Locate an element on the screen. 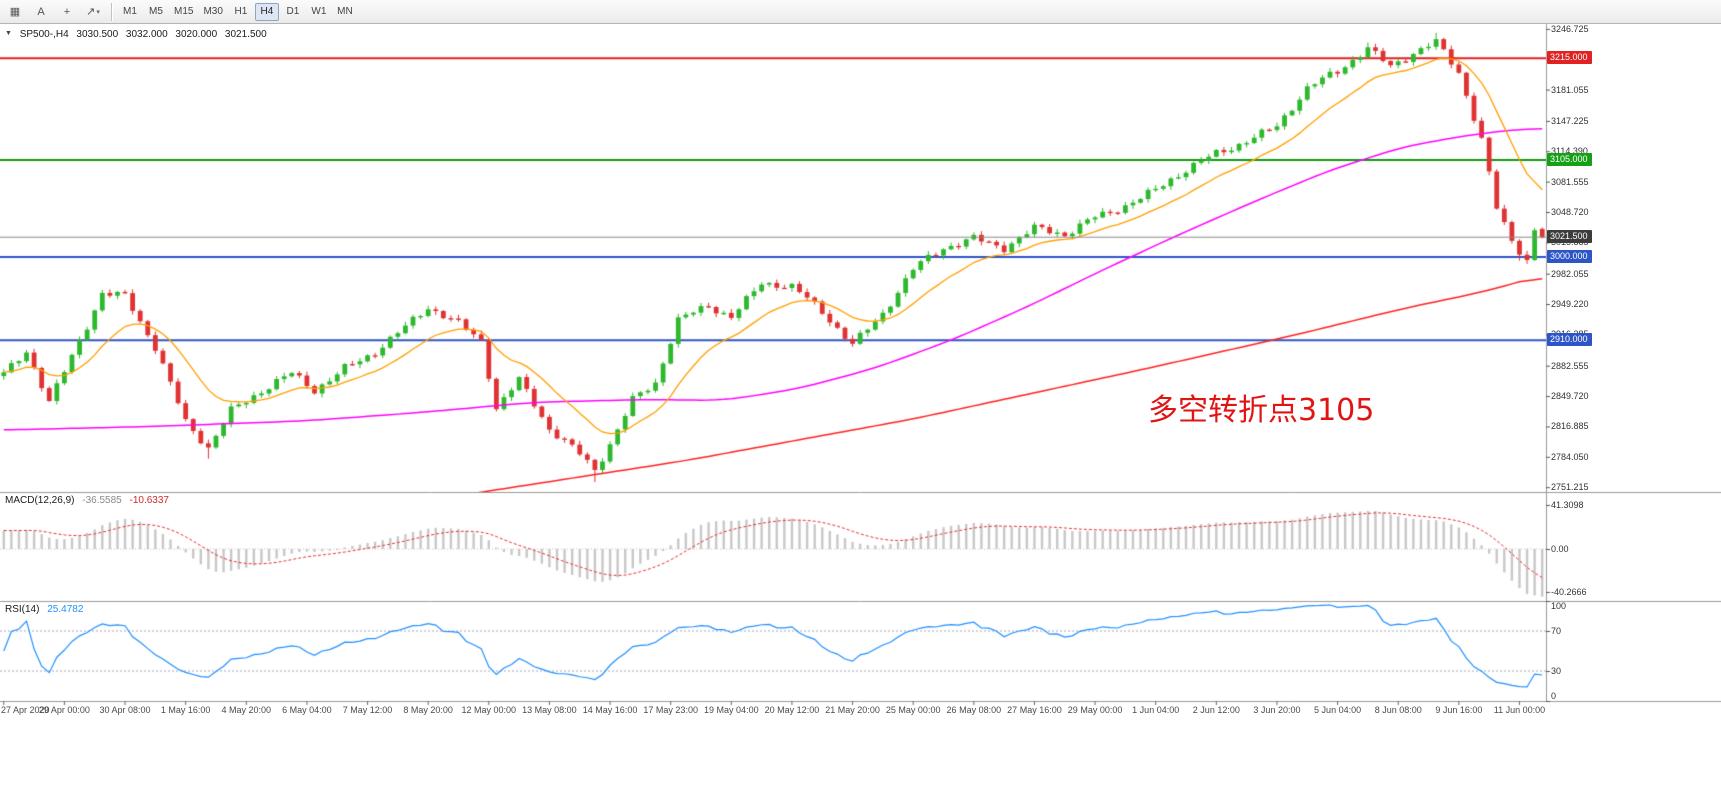 The width and height of the screenshot is (1721, 794). charts-tool-button: ▦ is located at coordinates (15, 12).